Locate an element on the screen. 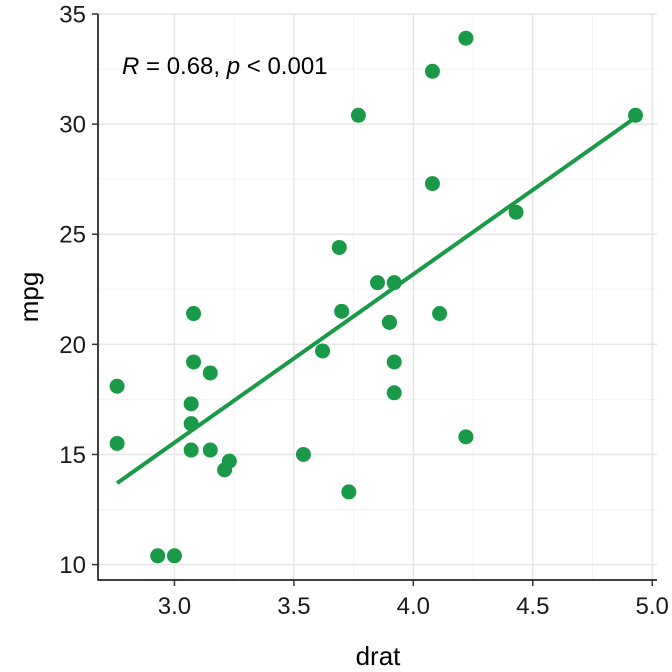 The height and width of the screenshot is (672, 672). p-value-text: < 0.001 is located at coordinates (283, 66).